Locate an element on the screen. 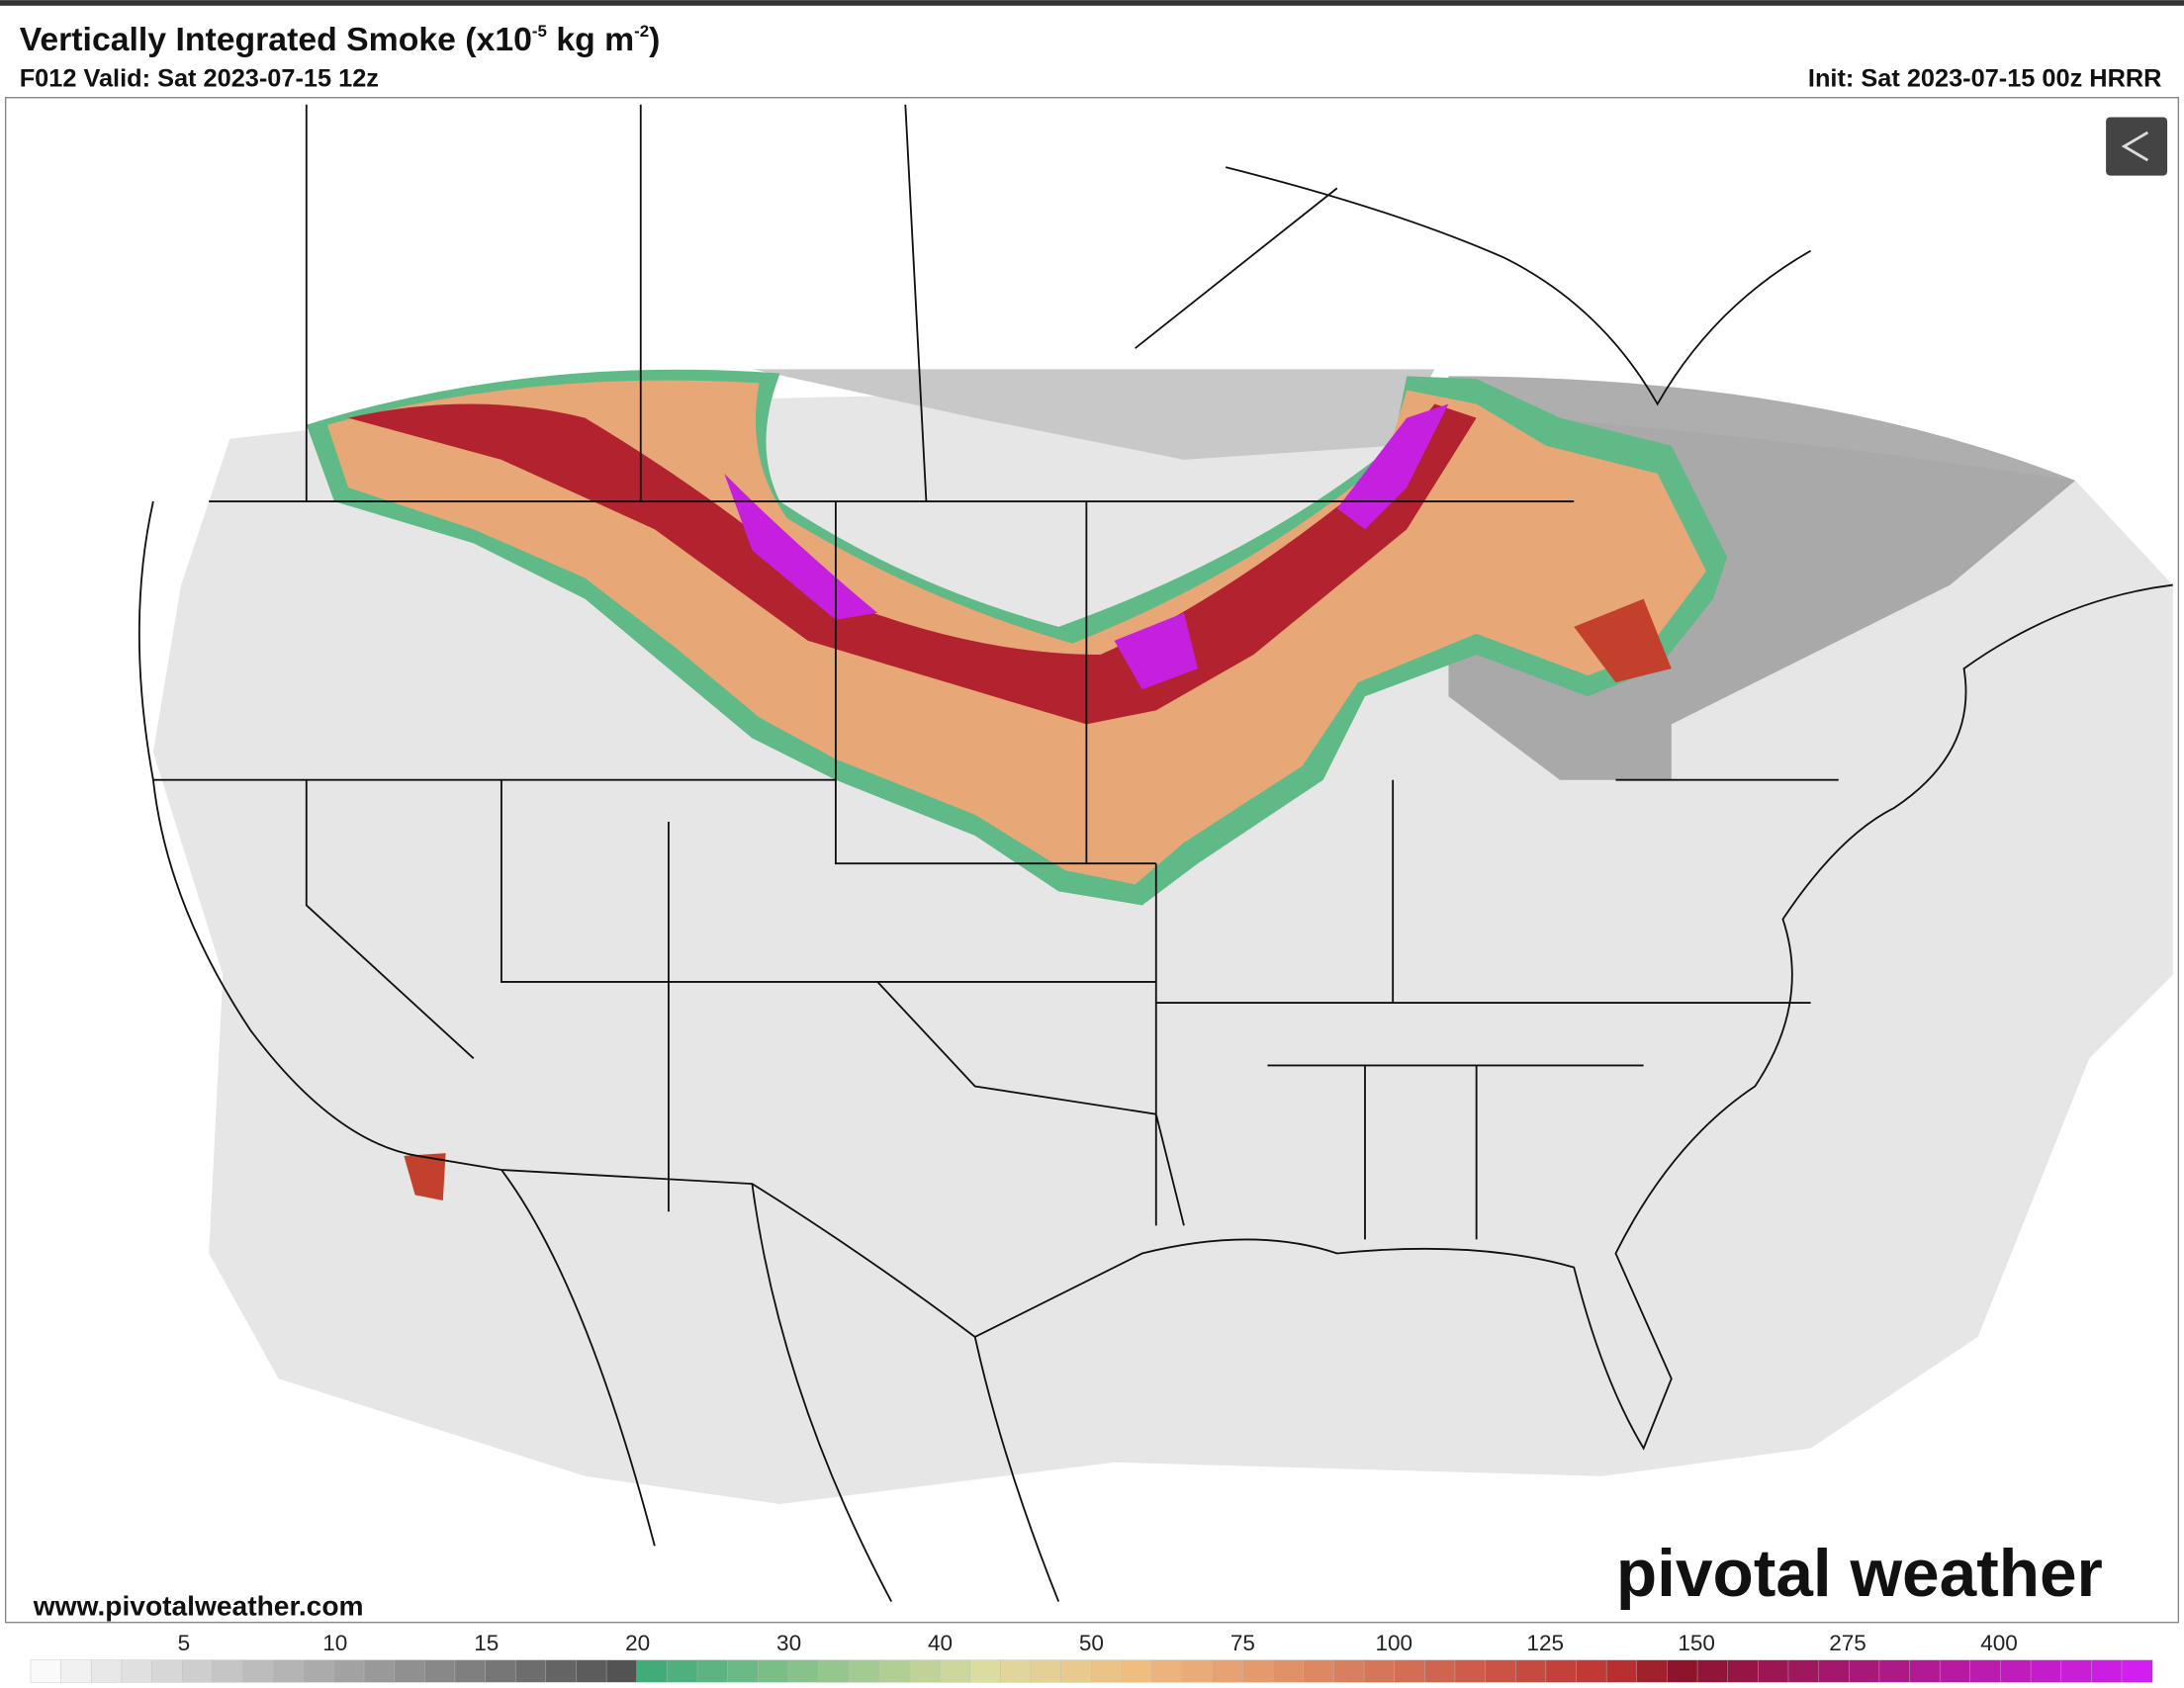 The height and width of the screenshot is (1688, 2184). colorbar-label: 125 is located at coordinates (1545, 1643).